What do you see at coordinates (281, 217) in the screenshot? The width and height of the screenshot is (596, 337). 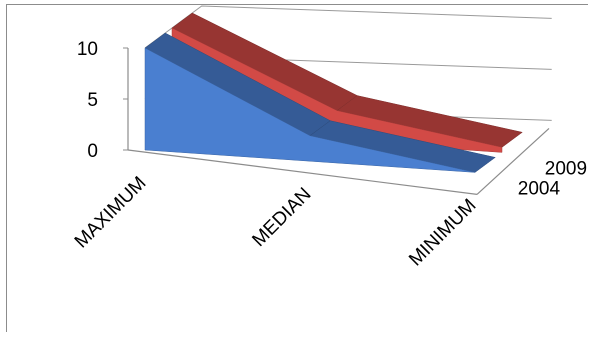 I see `category-label-median: MEDIAN` at bounding box center [281, 217].